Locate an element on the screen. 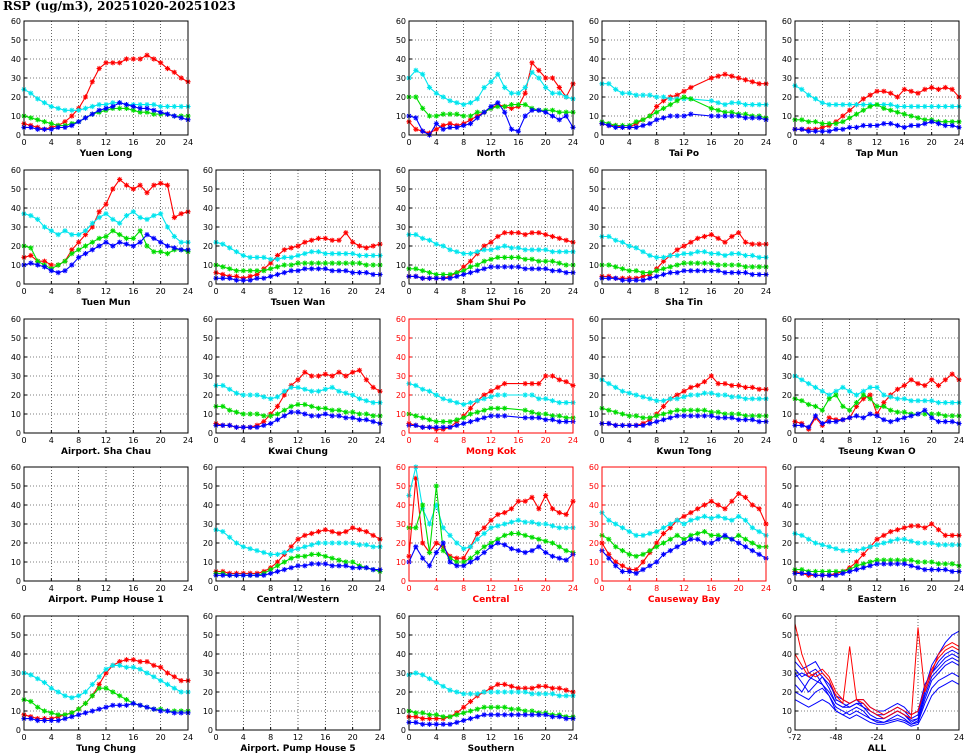 This screenshot has height=755, width=965. series-line-red is located at coordinates (876, 549).